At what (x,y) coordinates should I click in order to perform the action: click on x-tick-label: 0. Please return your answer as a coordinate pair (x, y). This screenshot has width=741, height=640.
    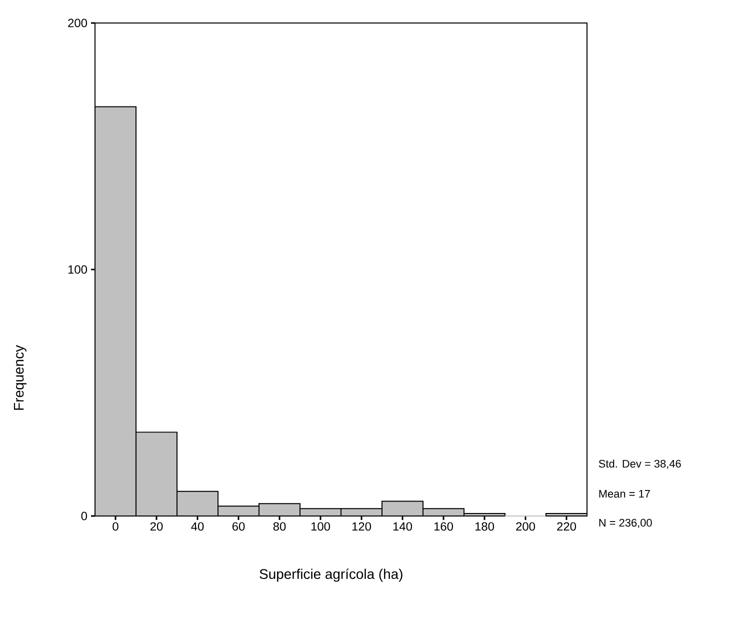
    Looking at the image, I should click on (115, 526).